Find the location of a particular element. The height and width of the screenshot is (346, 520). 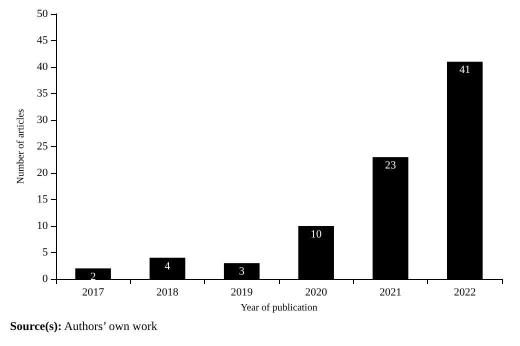

x-axis-title: Year of publication is located at coordinates (279, 308).